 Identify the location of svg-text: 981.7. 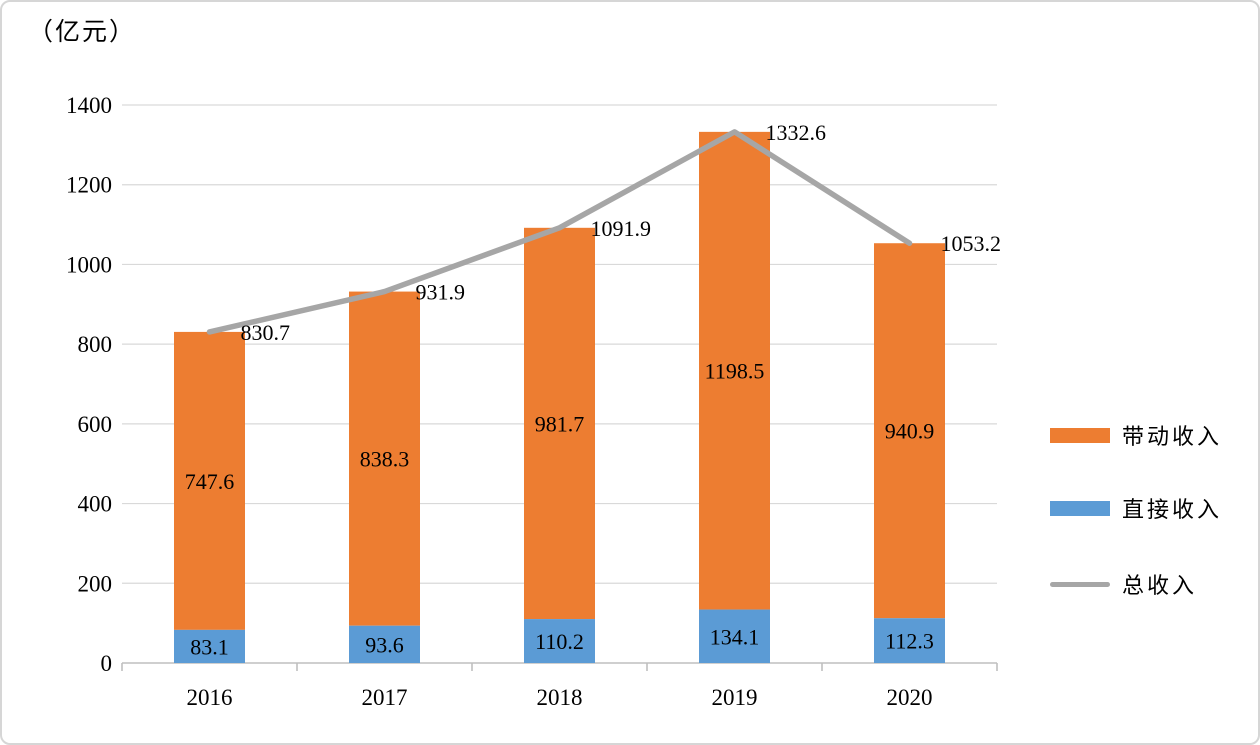
(560, 423).